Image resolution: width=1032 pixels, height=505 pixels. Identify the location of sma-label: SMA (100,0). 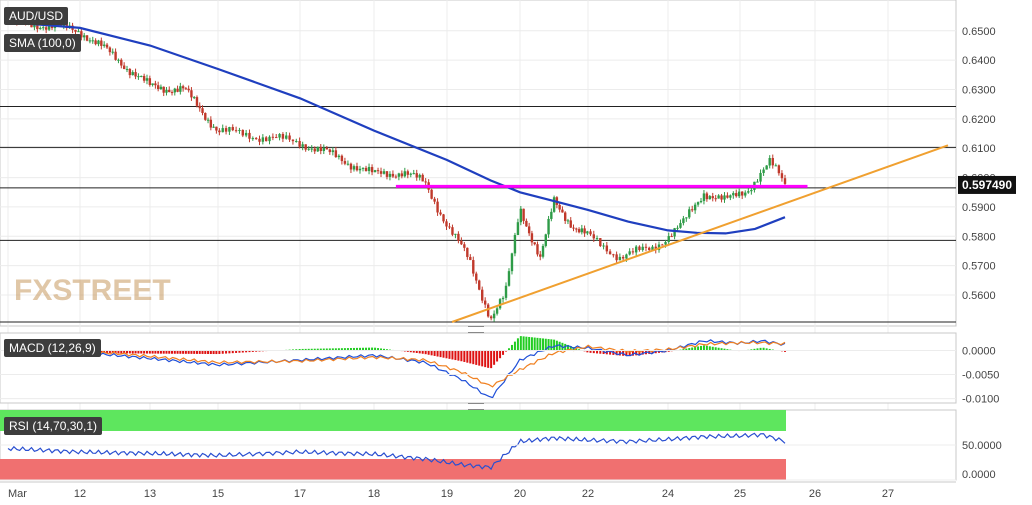
(42, 43).